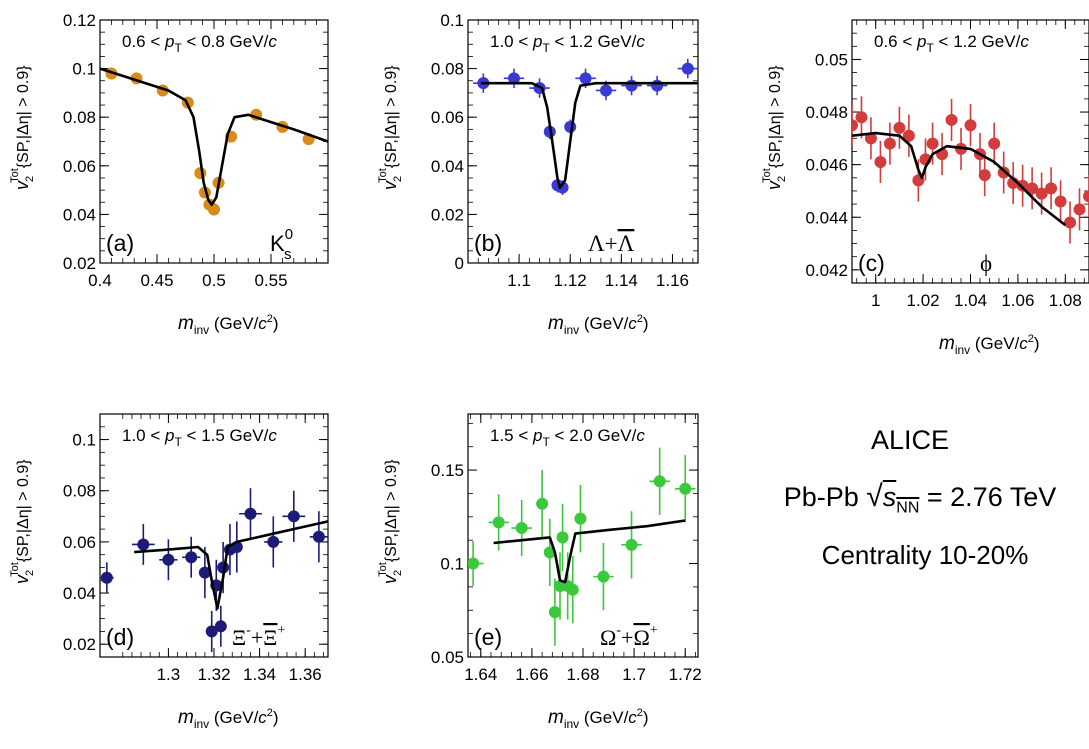 The image size is (1089, 749). I want to click on centrality-text: Centrality 10-20%, so click(925, 555).